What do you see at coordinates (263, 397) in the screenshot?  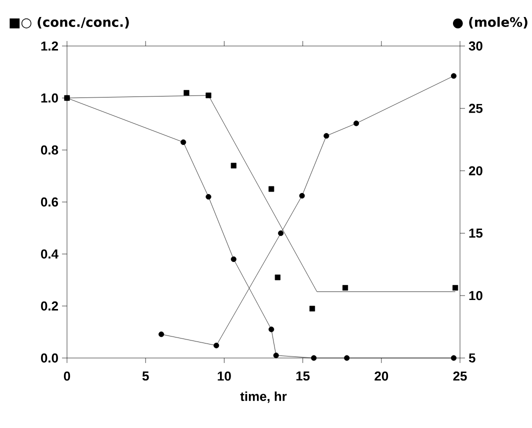 I see `x-axis-title: time, hr` at bounding box center [263, 397].